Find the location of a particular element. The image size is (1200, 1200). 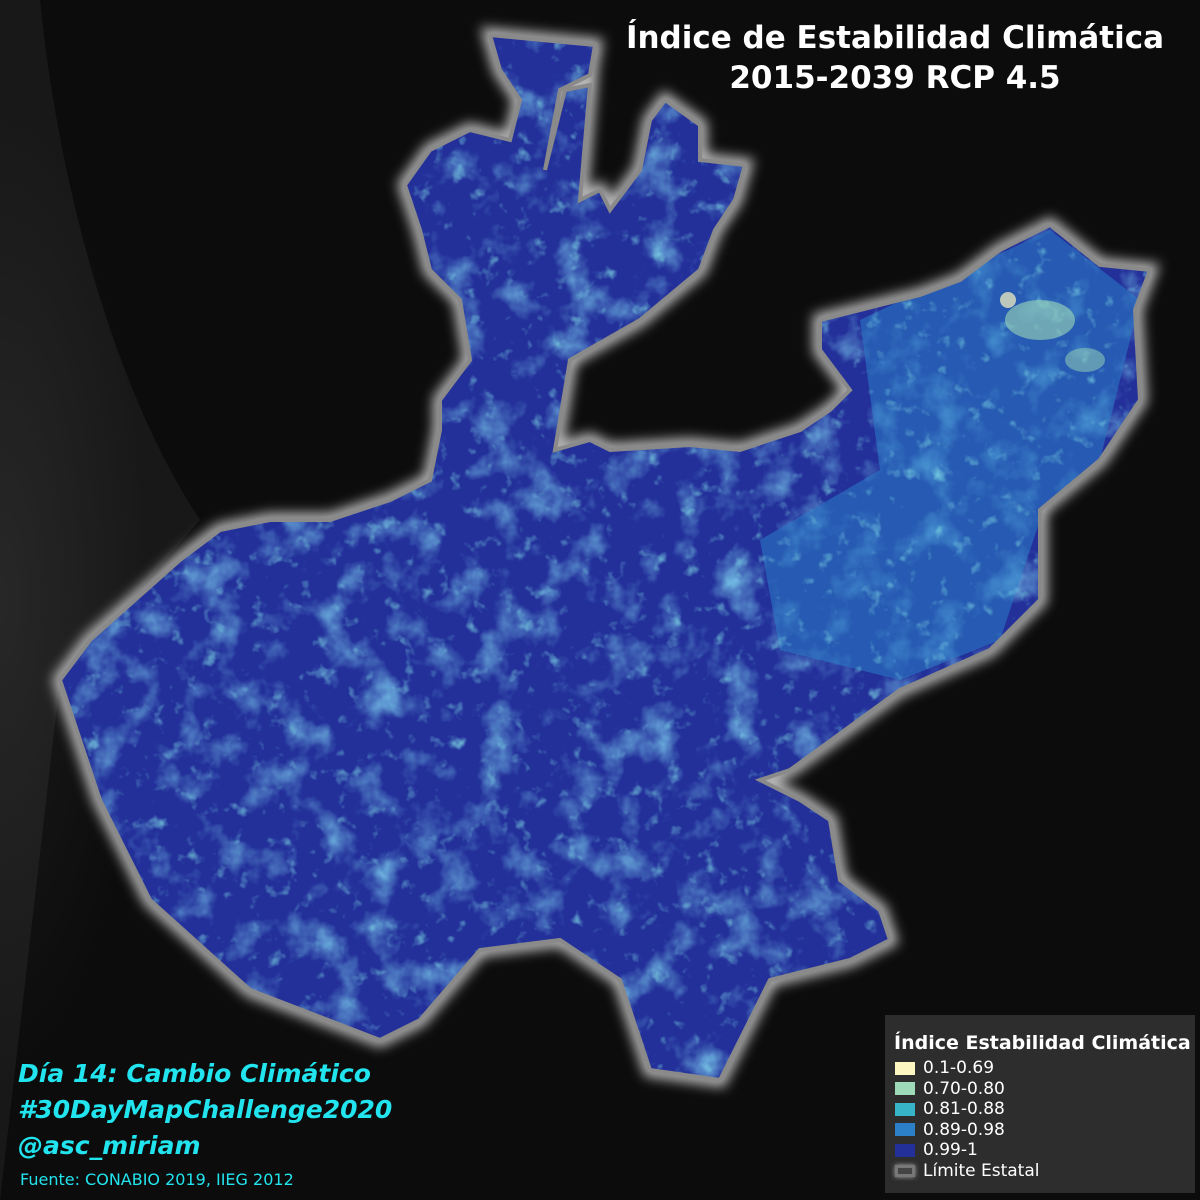

legend-item: 0.1-0.69 is located at coordinates (1045, 1068).